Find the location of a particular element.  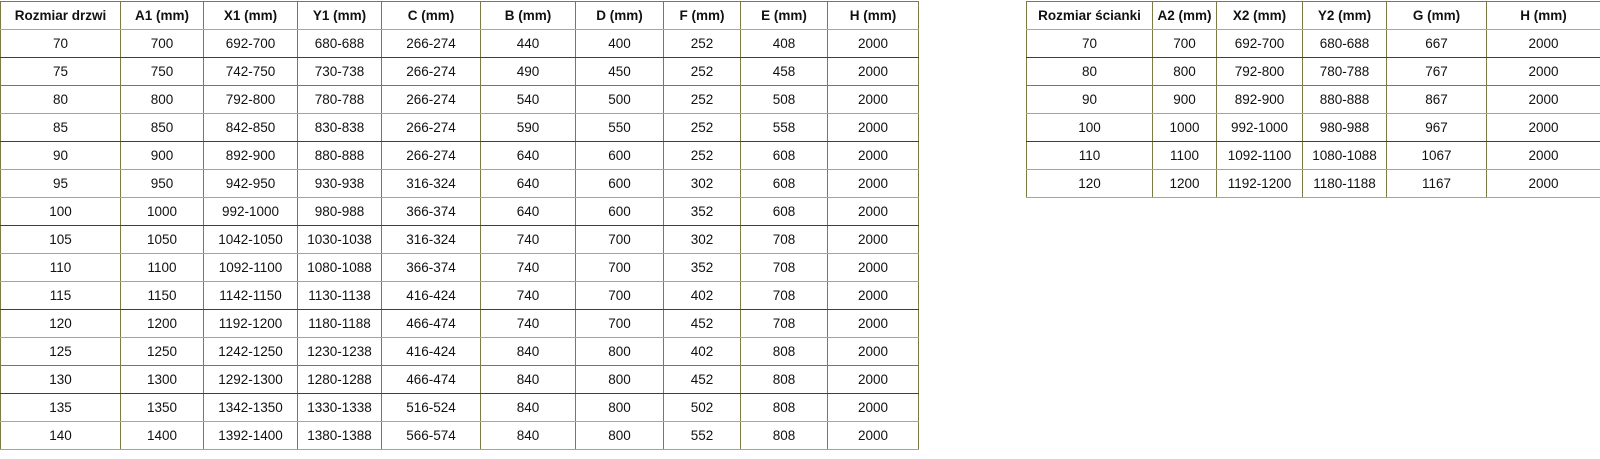

door-value-cell: 400 is located at coordinates (619, 43).